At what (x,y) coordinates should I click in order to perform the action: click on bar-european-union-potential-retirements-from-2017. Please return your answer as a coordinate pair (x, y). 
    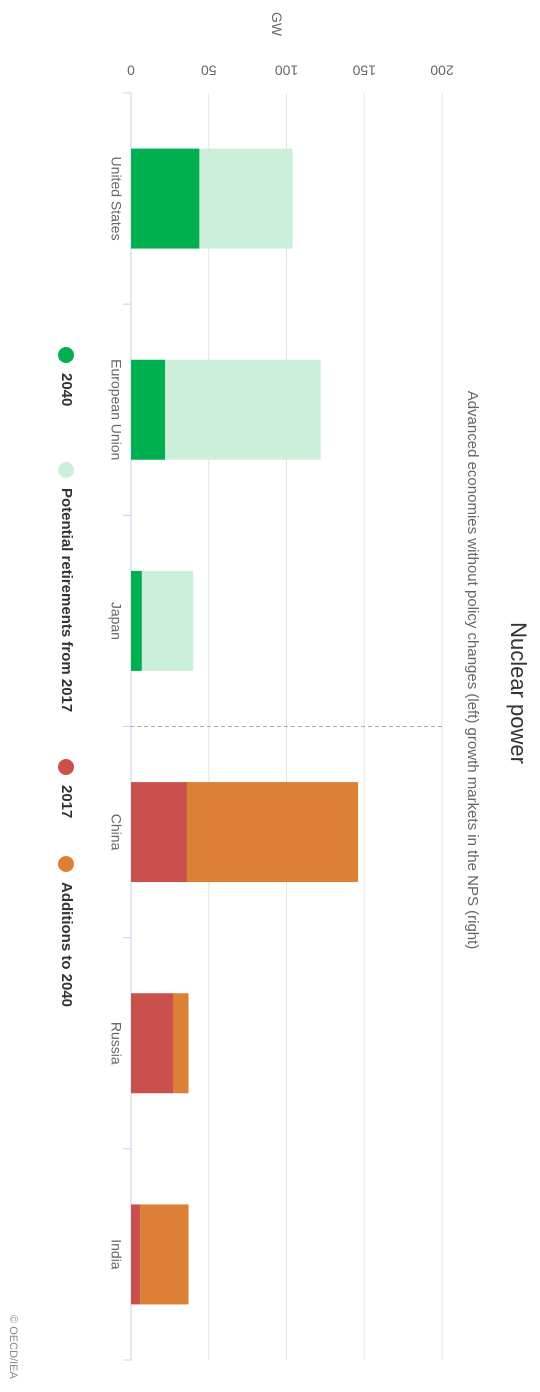
    Looking at the image, I should click on (243, 409).